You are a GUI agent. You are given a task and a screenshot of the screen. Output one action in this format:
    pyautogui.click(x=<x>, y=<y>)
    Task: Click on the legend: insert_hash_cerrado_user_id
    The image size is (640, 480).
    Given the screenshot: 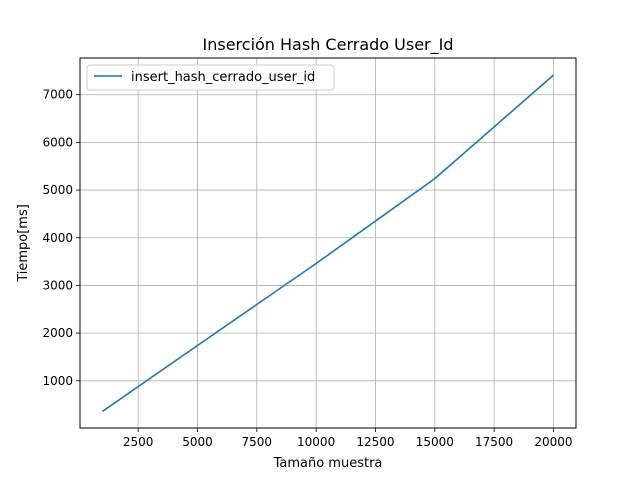 What is the action you would take?
    pyautogui.click(x=210, y=77)
    